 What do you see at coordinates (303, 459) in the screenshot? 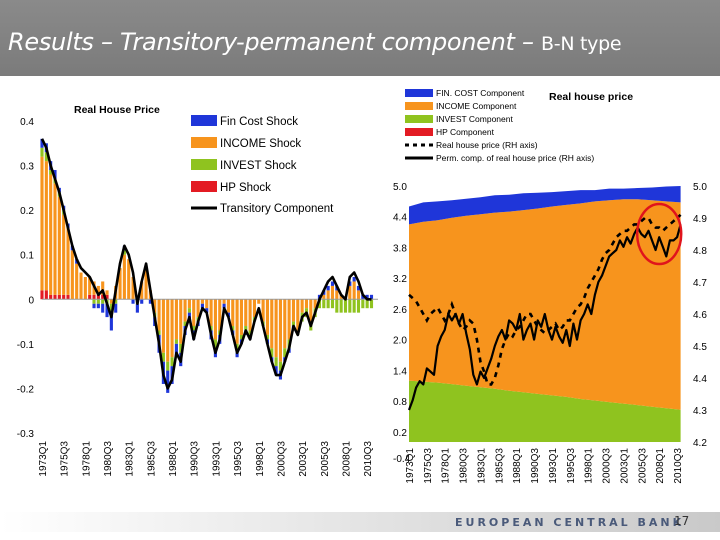
I see `left-xtick-label: 2003Q1` at bounding box center [303, 459].